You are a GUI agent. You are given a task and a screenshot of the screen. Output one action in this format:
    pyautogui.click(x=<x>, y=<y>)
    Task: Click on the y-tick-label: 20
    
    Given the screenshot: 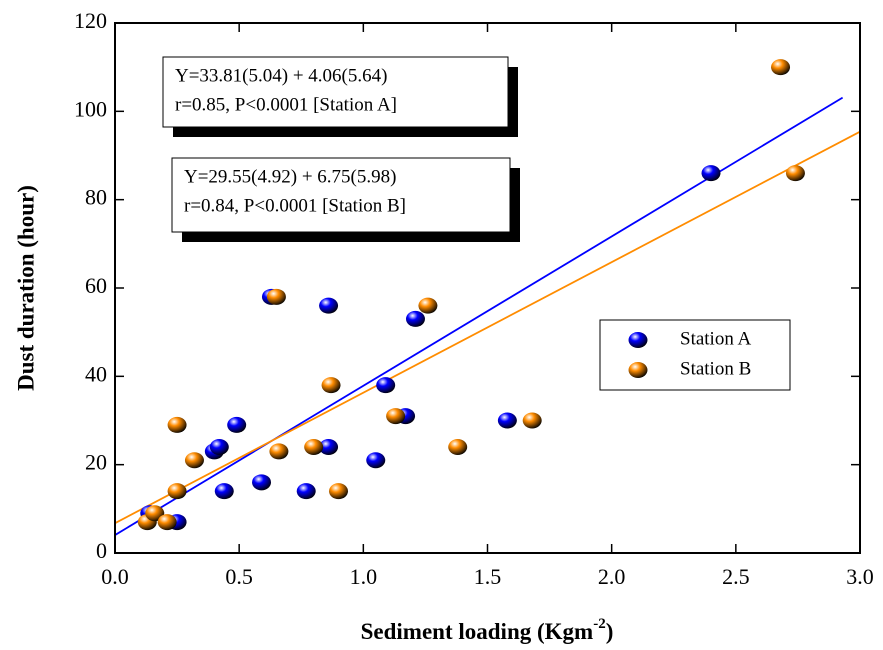 What is the action you would take?
    pyautogui.click(x=96, y=462)
    